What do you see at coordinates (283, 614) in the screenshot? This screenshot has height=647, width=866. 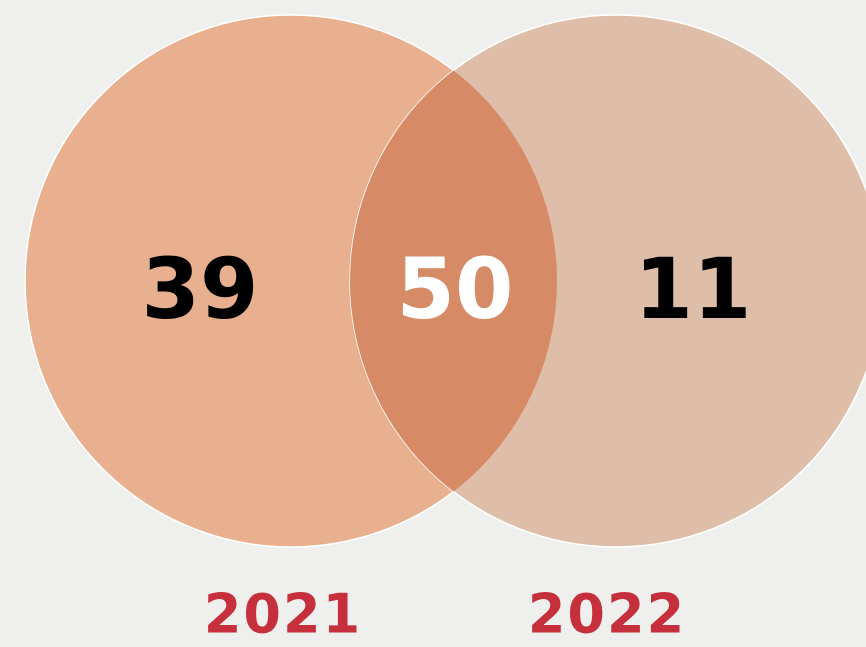 I see `set-label: 2021` at bounding box center [283, 614].